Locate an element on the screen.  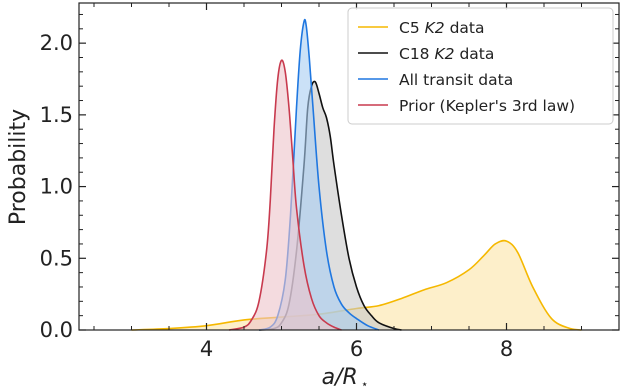
x-tick-label: 4 is located at coordinates (206, 349).